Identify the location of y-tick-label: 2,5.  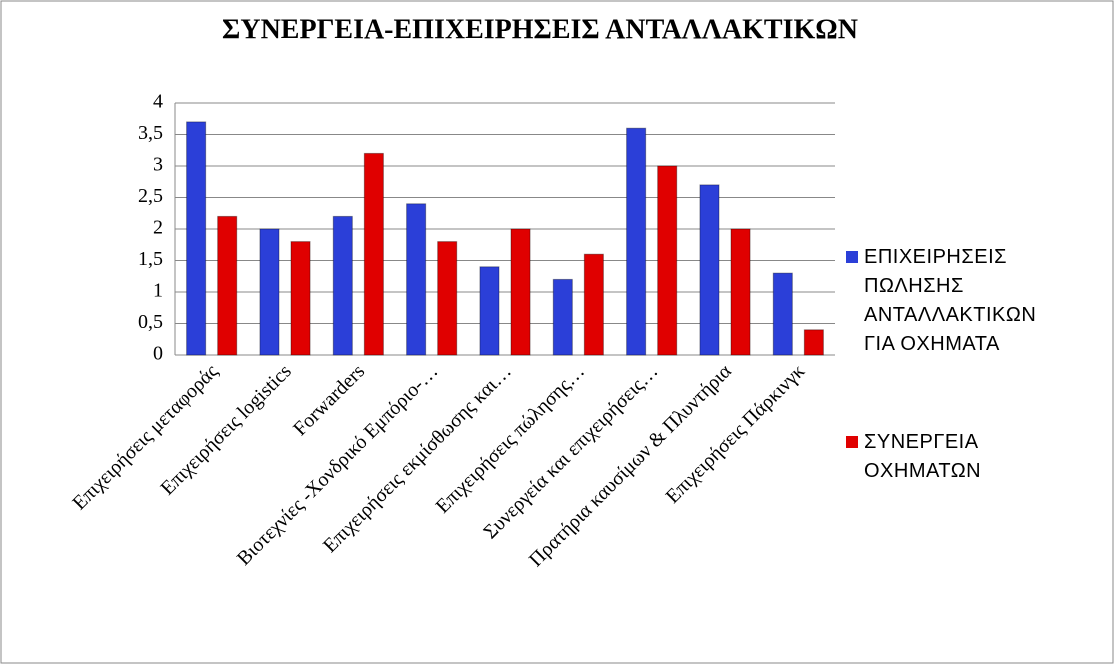
(150, 196).